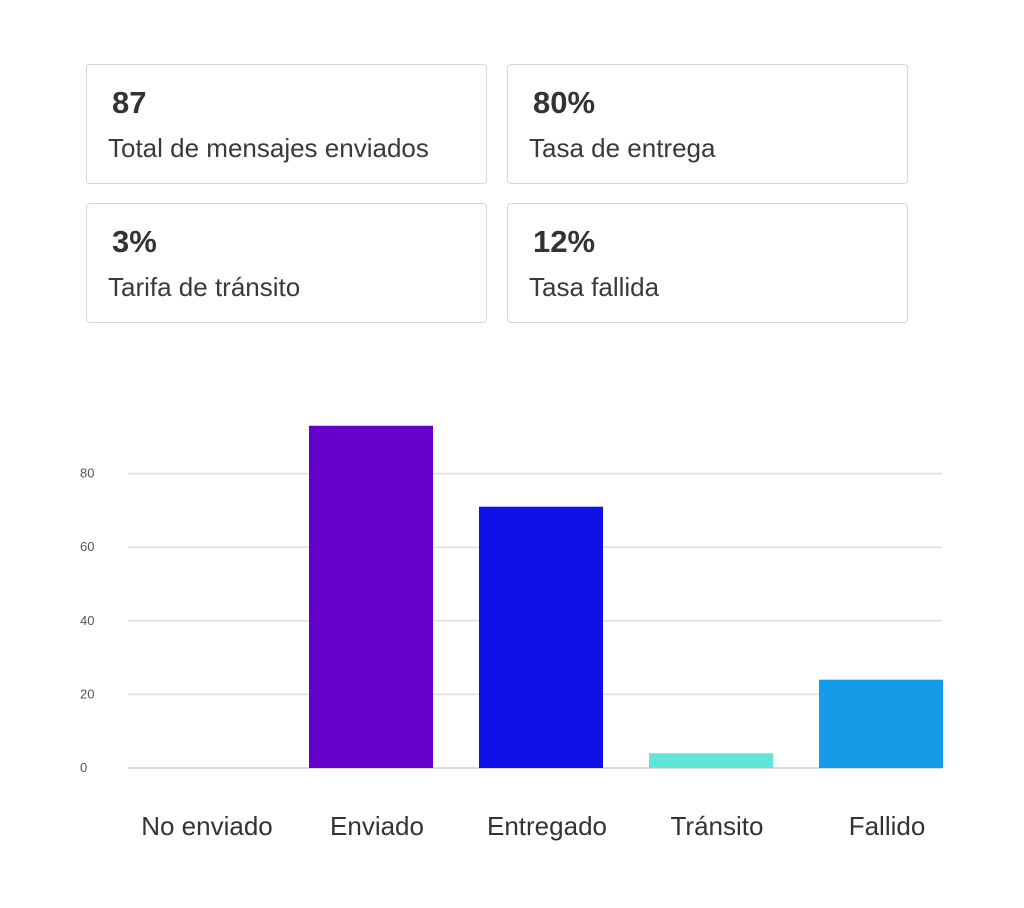 Image resolution: width=1024 pixels, height=908 pixels. I want to click on y-tick-label: 60, so click(87, 546).